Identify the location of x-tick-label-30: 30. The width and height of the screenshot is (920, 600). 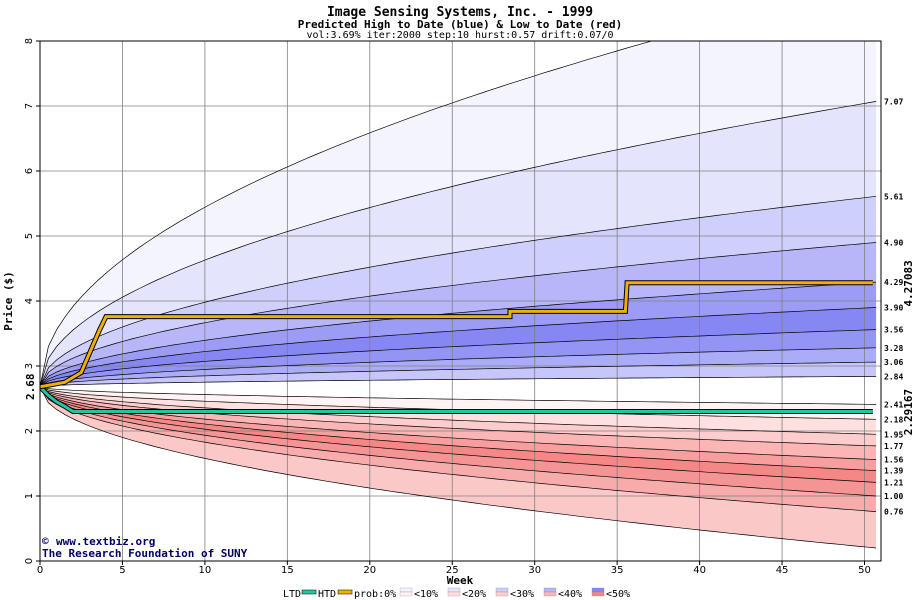
(534, 570).